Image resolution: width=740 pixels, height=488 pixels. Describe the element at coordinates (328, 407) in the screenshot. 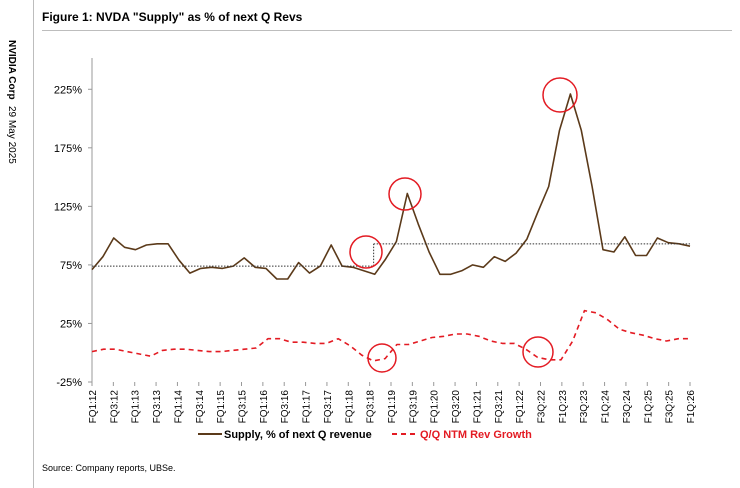

I see `x-tick-label: FQ3:17` at that location.